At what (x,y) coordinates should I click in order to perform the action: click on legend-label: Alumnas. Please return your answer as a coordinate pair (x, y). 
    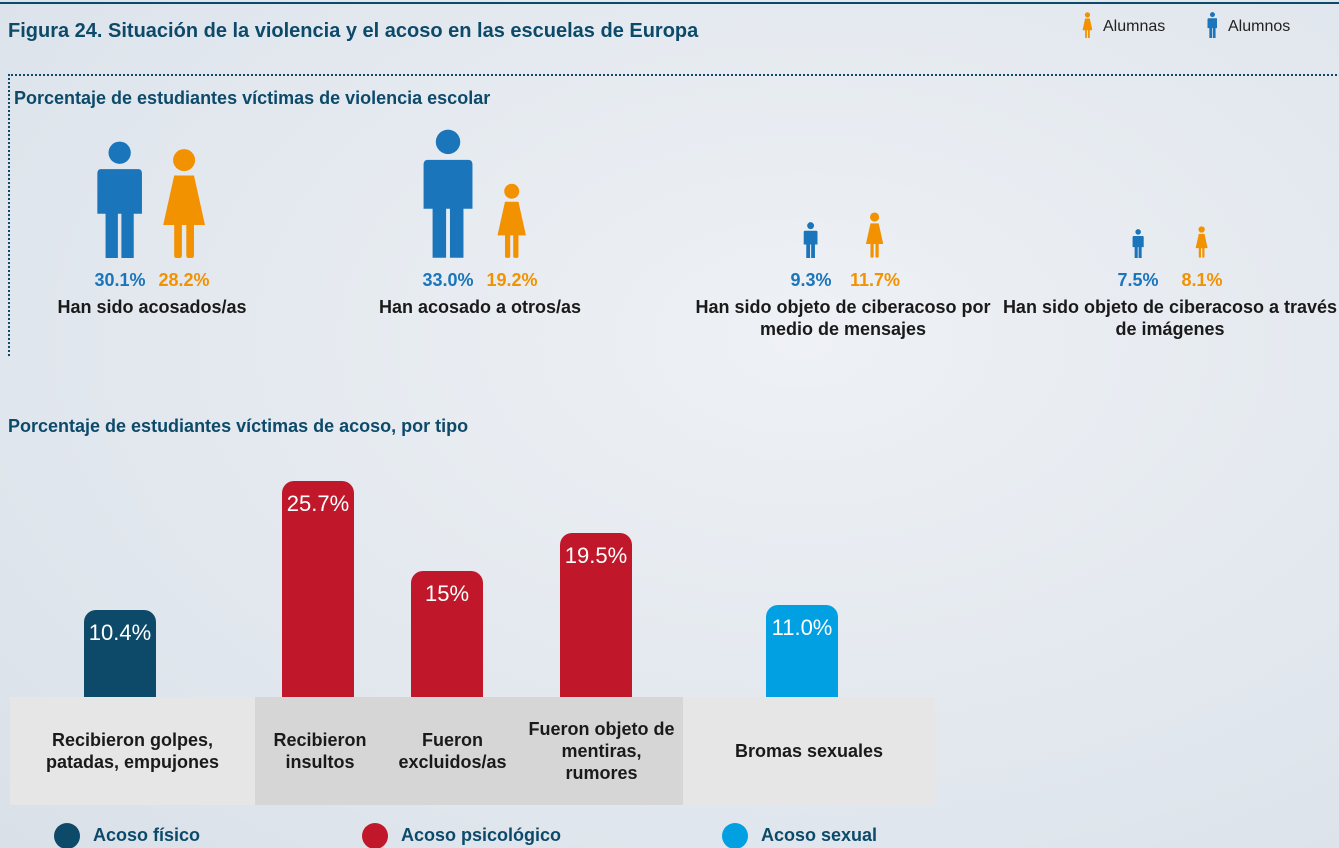
    Looking at the image, I should click on (1134, 26).